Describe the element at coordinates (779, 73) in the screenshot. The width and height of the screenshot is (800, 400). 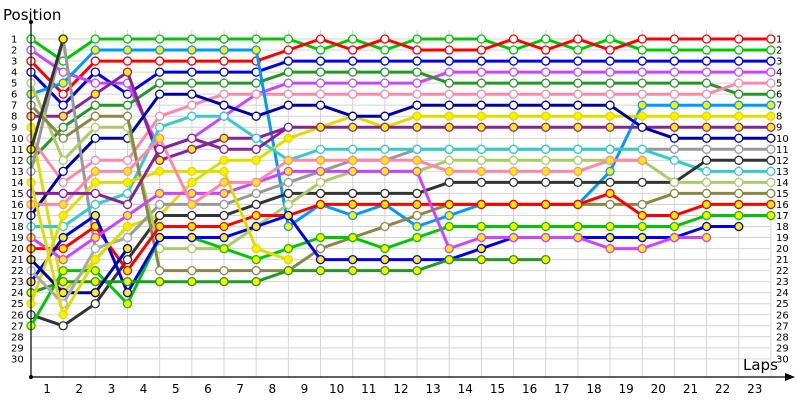
I see `right-position-label: 4` at that location.